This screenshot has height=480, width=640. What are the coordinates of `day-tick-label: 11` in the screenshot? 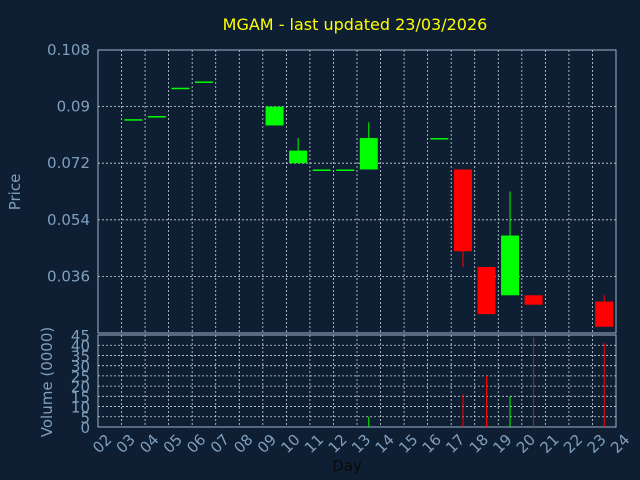 It's located at (314, 444).